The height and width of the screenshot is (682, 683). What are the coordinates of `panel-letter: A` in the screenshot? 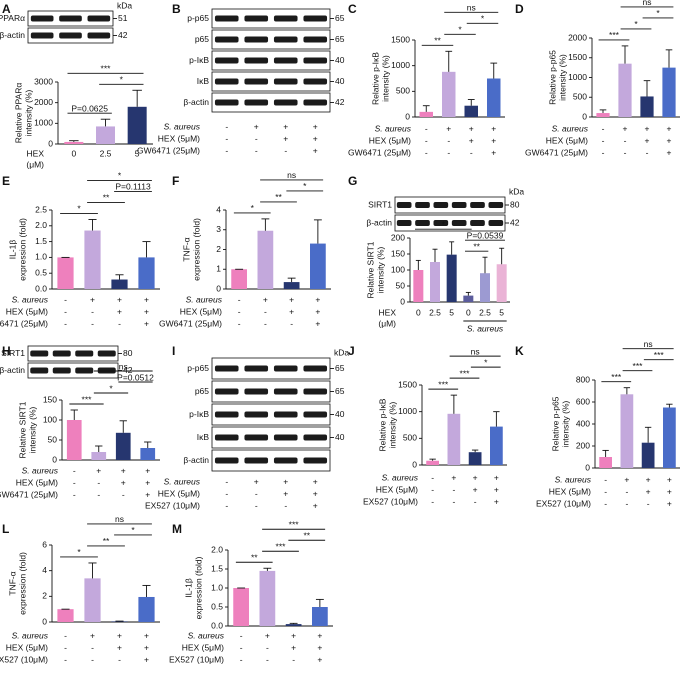 It's located at (6, 9).